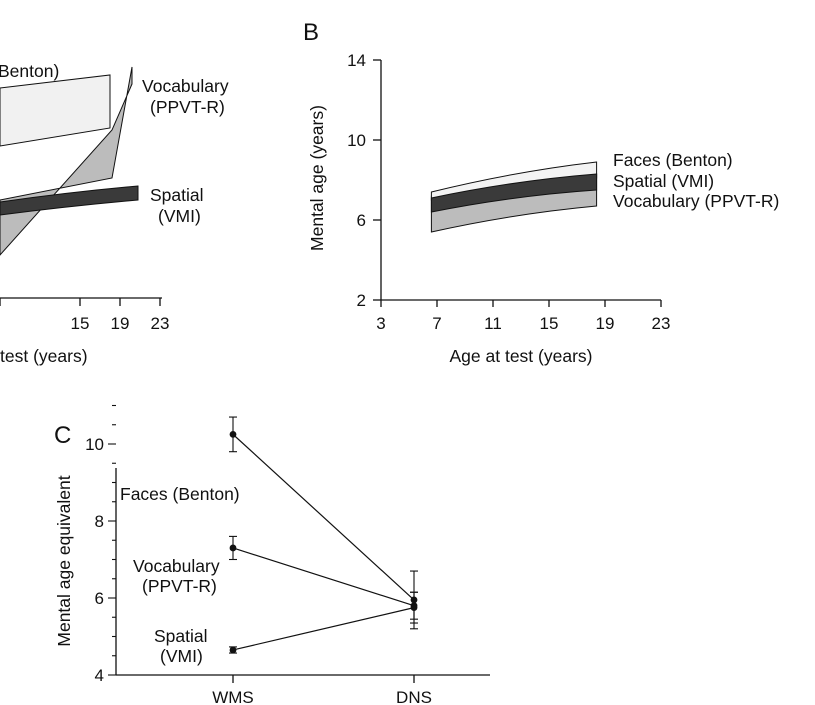 The width and height of the screenshot is (815, 705). I want to click on panel-a-series-label-faces: Benton), so click(29, 71).